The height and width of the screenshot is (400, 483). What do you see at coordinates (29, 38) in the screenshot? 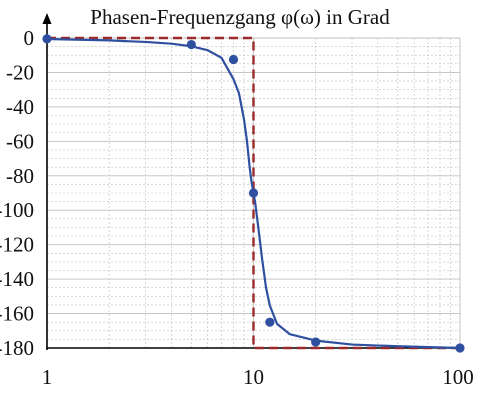
I see `y-tick-label: 0` at bounding box center [29, 38].